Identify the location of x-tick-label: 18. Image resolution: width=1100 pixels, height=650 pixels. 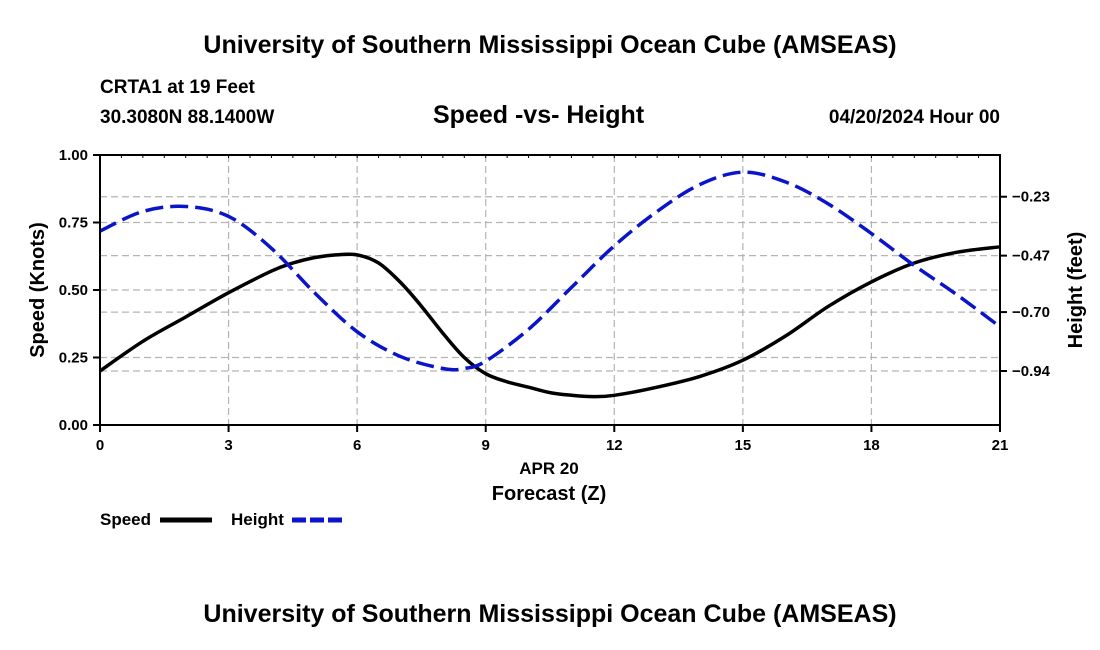
(871, 445).